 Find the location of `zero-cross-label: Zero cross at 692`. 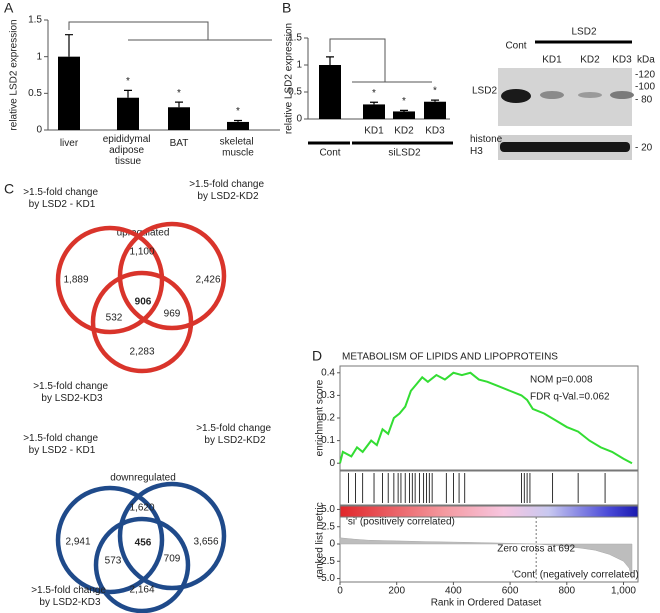

zero-cross-label: Zero cross at 692 is located at coordinates (536, 549).